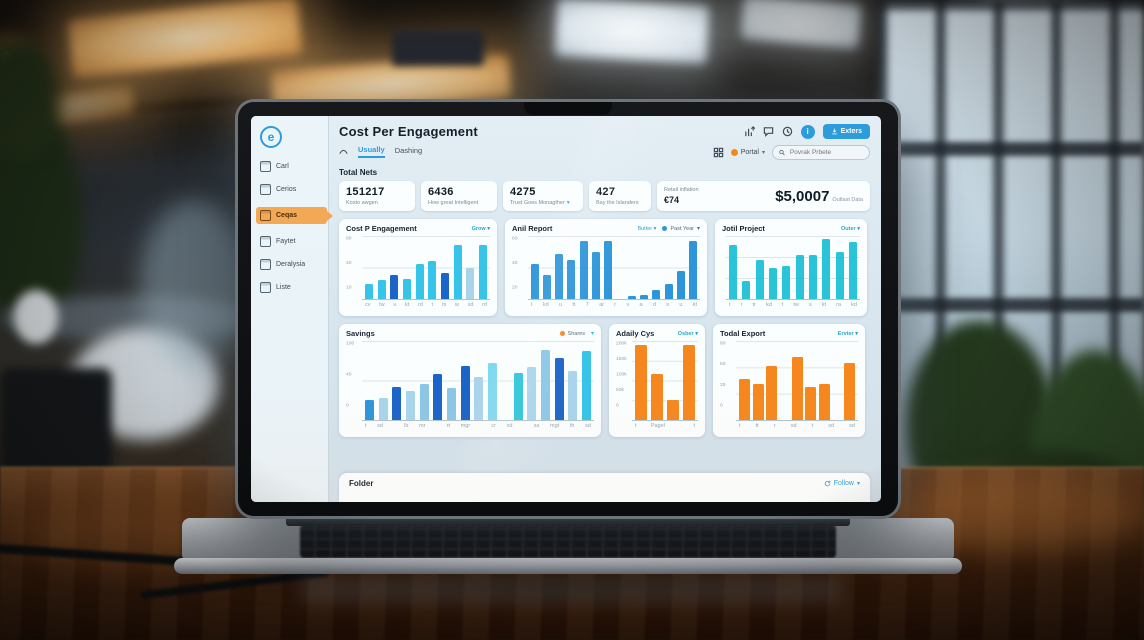 The image size is (1144, 640). Describe the element at coordinates (537, 203) in the screenshot. I see `stat-label-text: Trust Goes Monagther` at that location.